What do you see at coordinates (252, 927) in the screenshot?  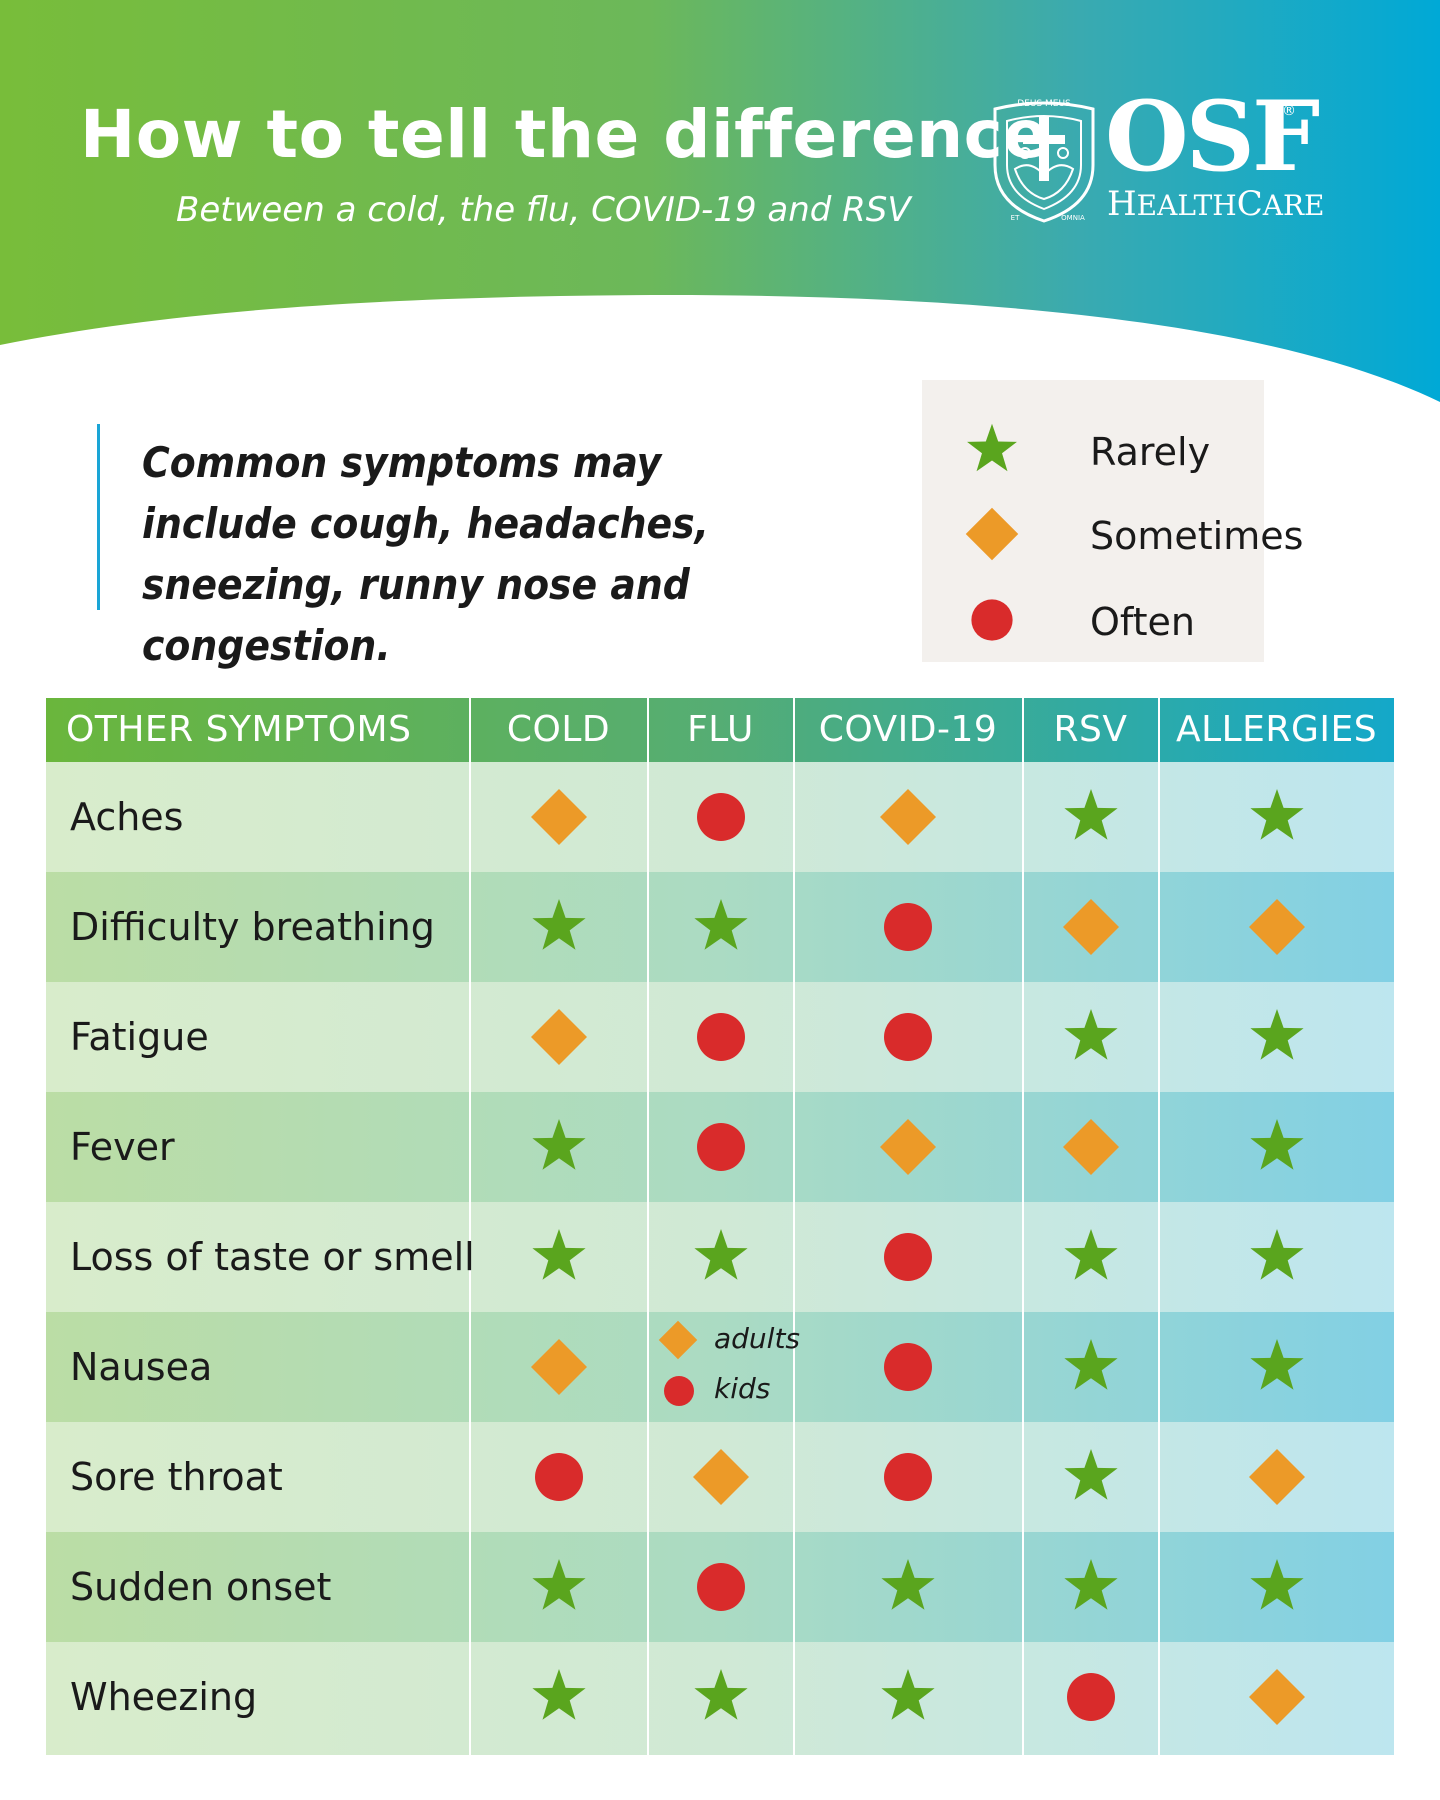 I see `symptom-label: Difficulty breathing` at bounding box center [252, 927].